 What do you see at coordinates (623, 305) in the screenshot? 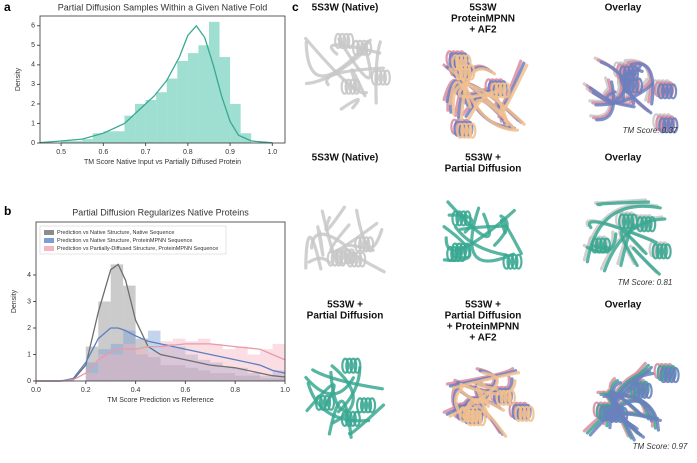
I see `structure-header: Overlay` at bounding box center [623, 305].